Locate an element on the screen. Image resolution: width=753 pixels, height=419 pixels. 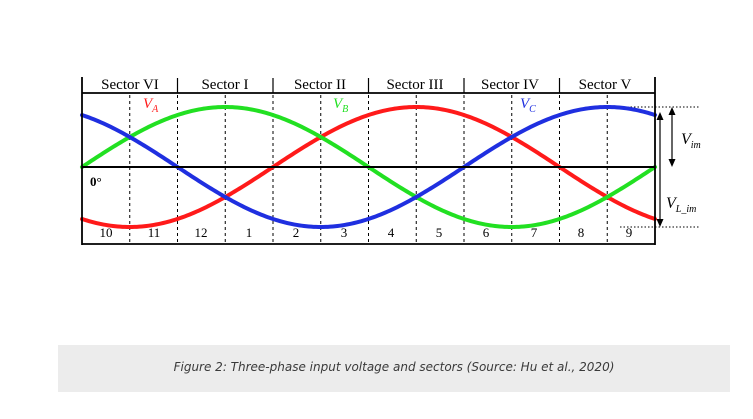
sub-sector-5: 5 is located at coordinates (439, 232).